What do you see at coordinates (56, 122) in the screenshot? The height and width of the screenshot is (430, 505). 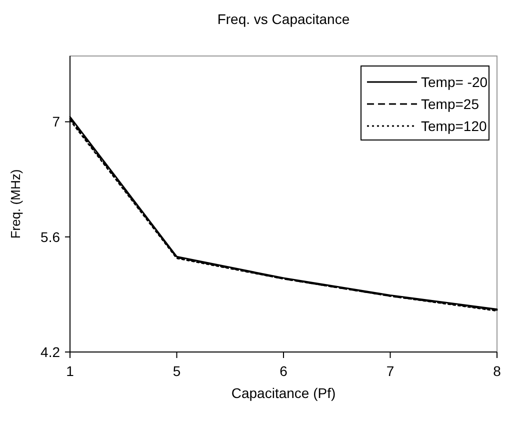 I see `y-tick-label: 7` at bounding box center [56, 122].